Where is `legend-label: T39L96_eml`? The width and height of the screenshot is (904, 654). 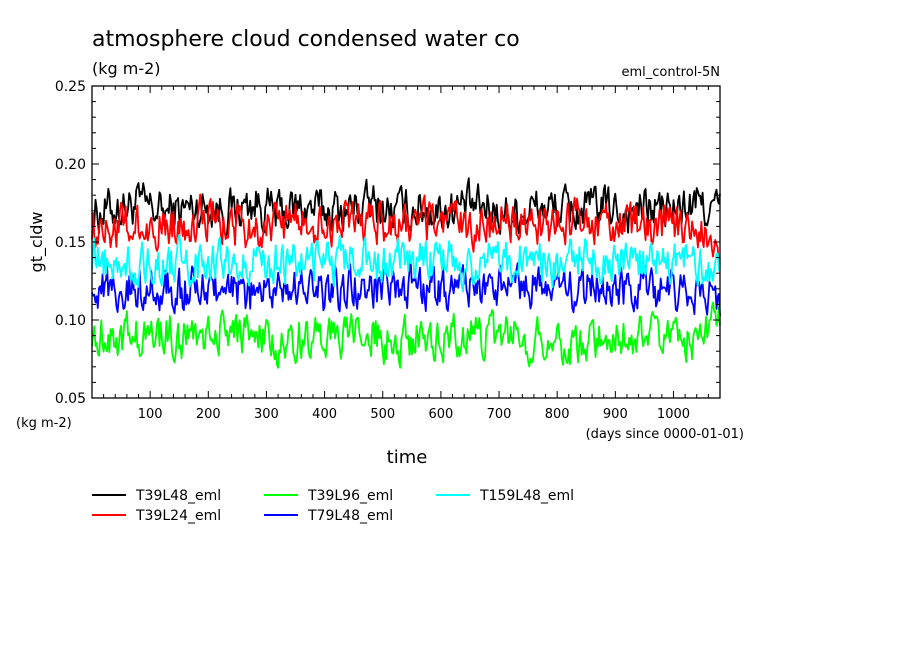
legend-label: T39L96_eml is located at coordinates (350, 496).